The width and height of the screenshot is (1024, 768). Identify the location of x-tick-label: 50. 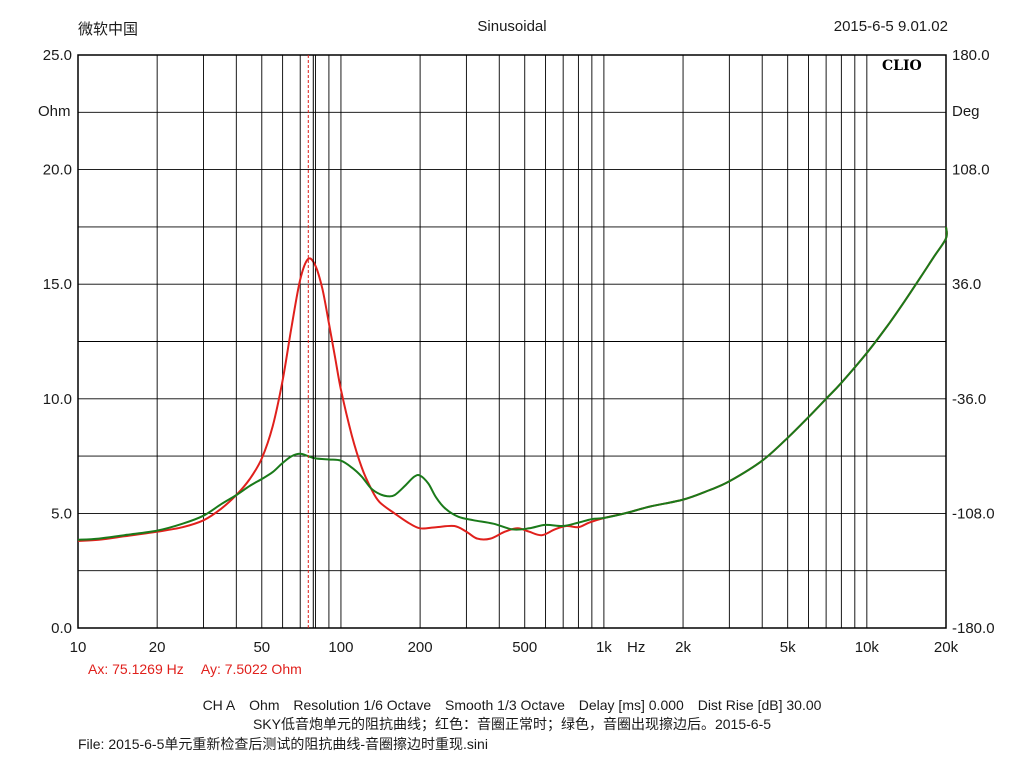
(261, 647).